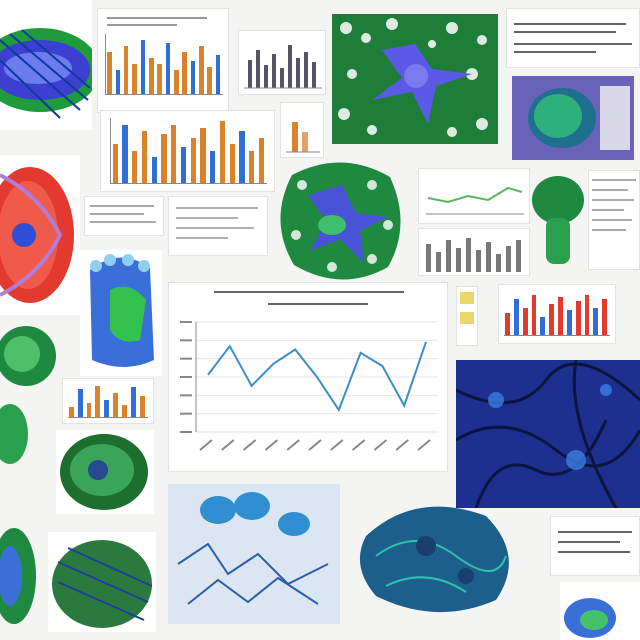 This screenshot has width=640, height=640. I want to click on text-snippet-center, so click(218, 226).